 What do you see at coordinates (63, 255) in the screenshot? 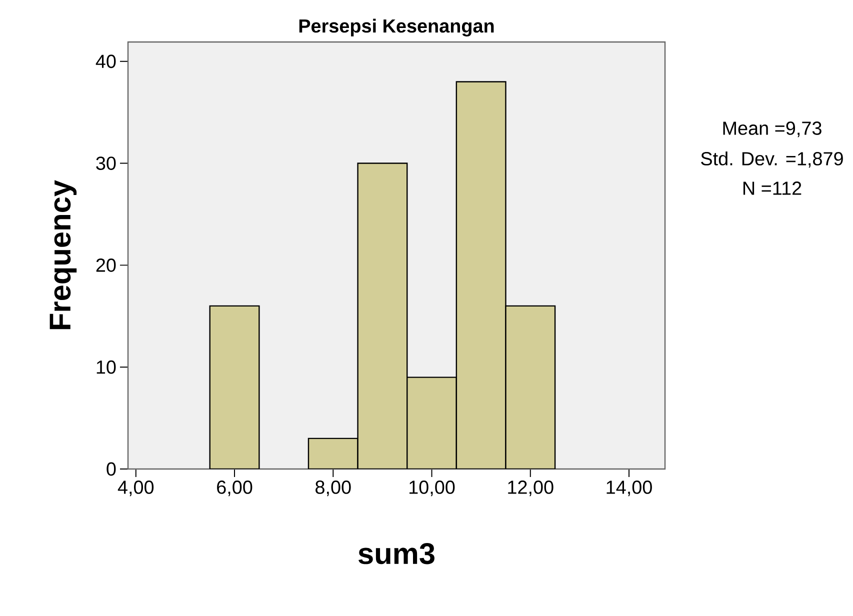
I see `y-axis-title: Frequency` at bounding box center [63, 255].